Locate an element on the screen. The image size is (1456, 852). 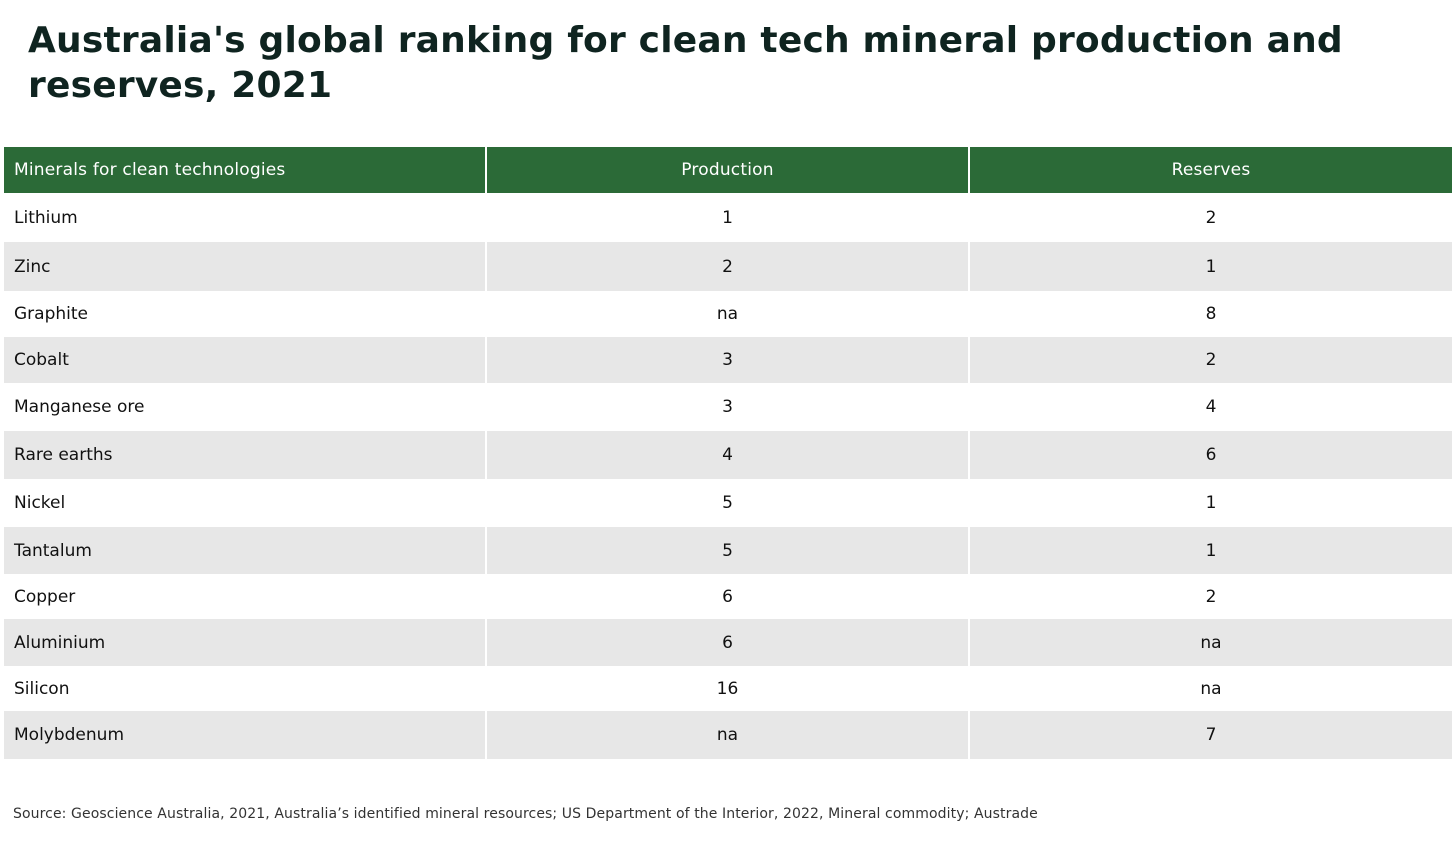
table-row: Aluminium 6 na is located at coordinates (728, 642).